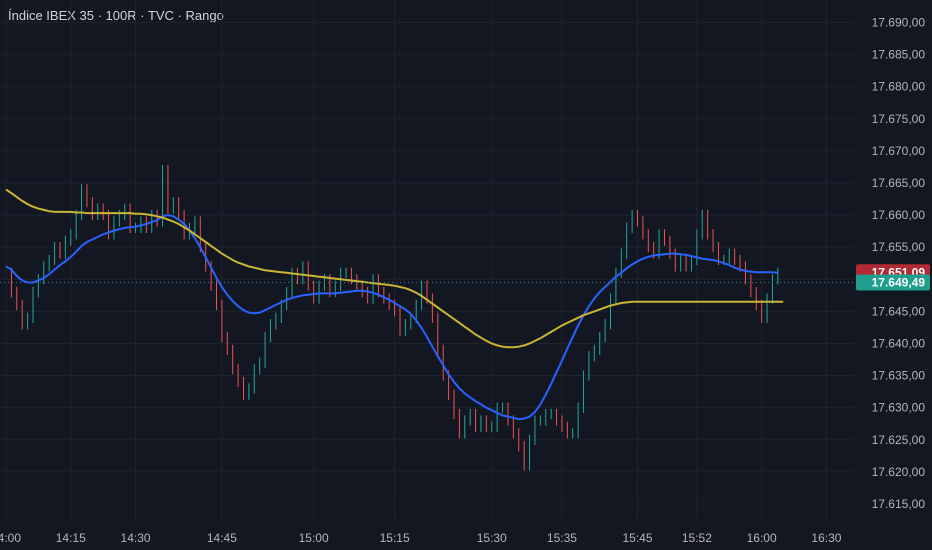 This screenshot has width=932, height=550. Describe the element at coordinates (899, 283) in the screenshot. I see `price-badge-label: 17.649,49` at that location.